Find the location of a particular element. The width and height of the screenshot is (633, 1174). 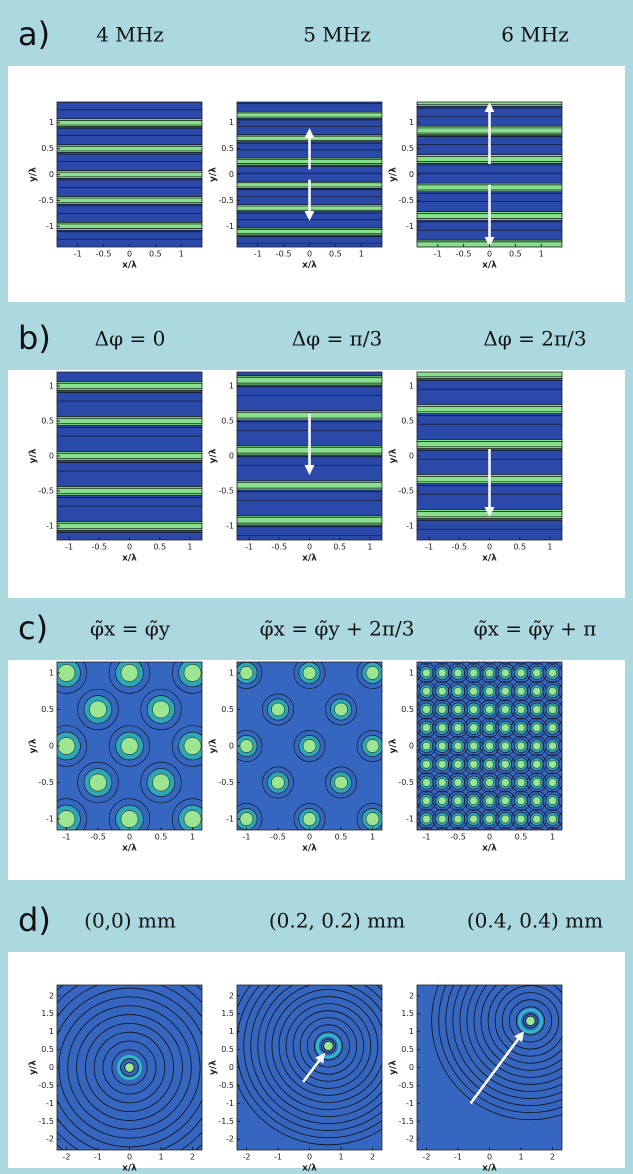

column-title: φ̃x = φ̃y + 2π/3 is located at coordinates (337, 629).